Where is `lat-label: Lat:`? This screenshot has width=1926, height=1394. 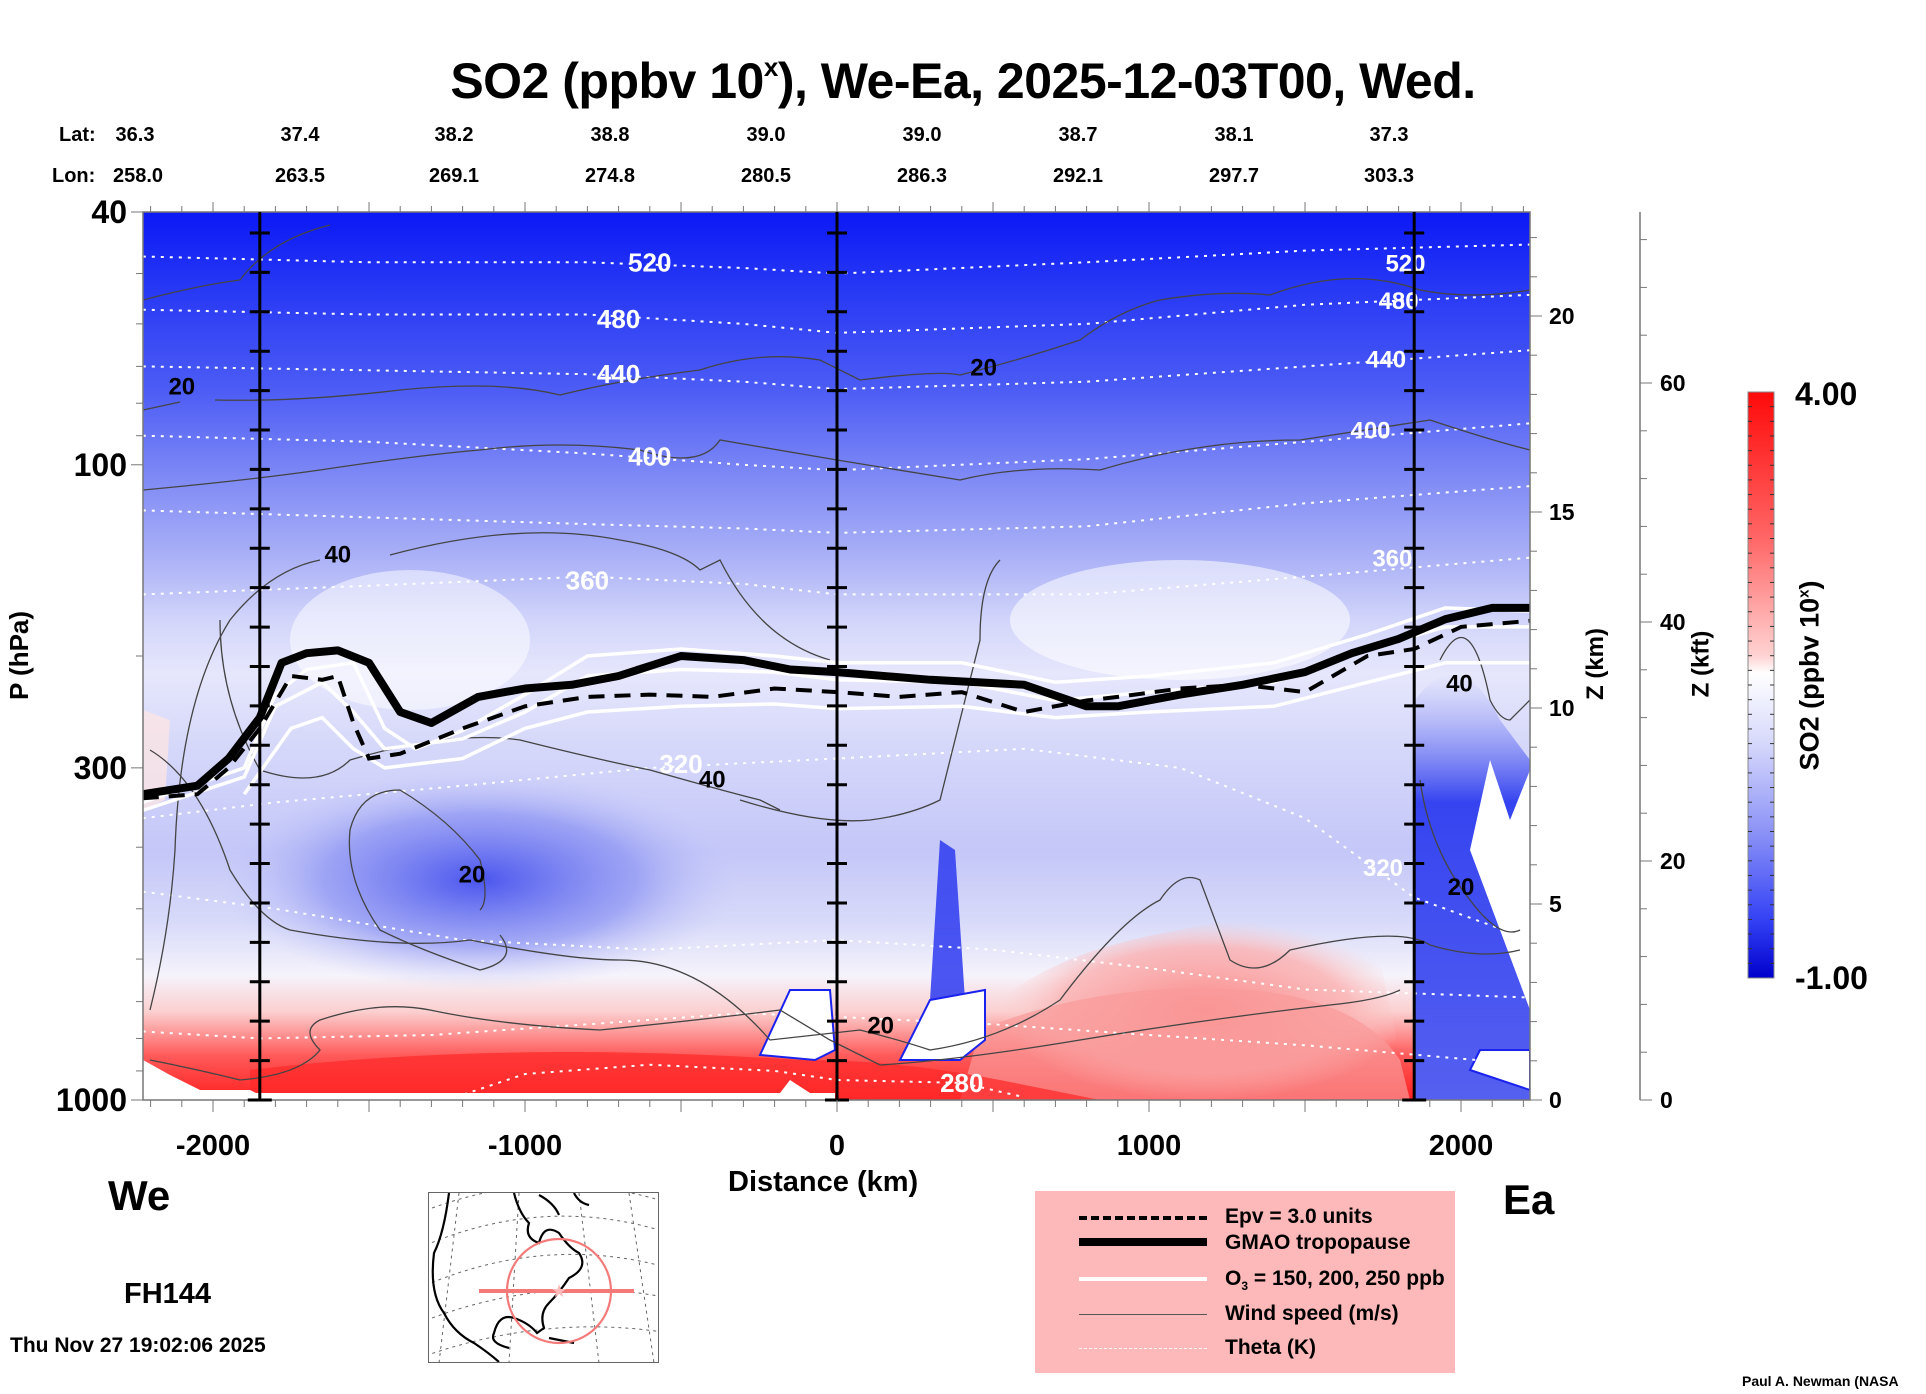 lat-label: Lat: is located at coordinates (77, 135).